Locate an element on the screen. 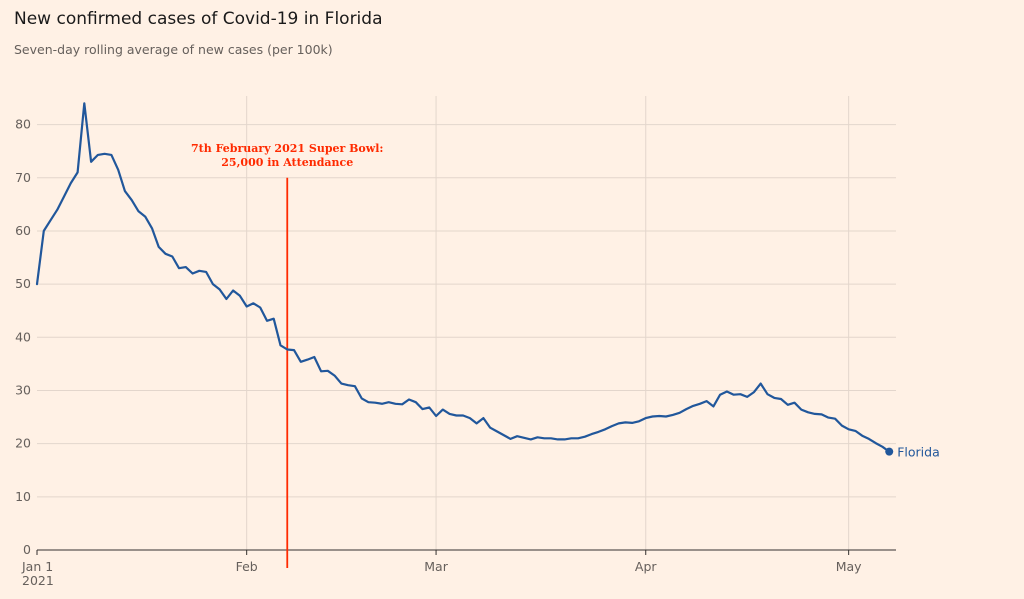 The image size is (1024, 599). y-tick-label: 40 is located at coordinates (23, 336).